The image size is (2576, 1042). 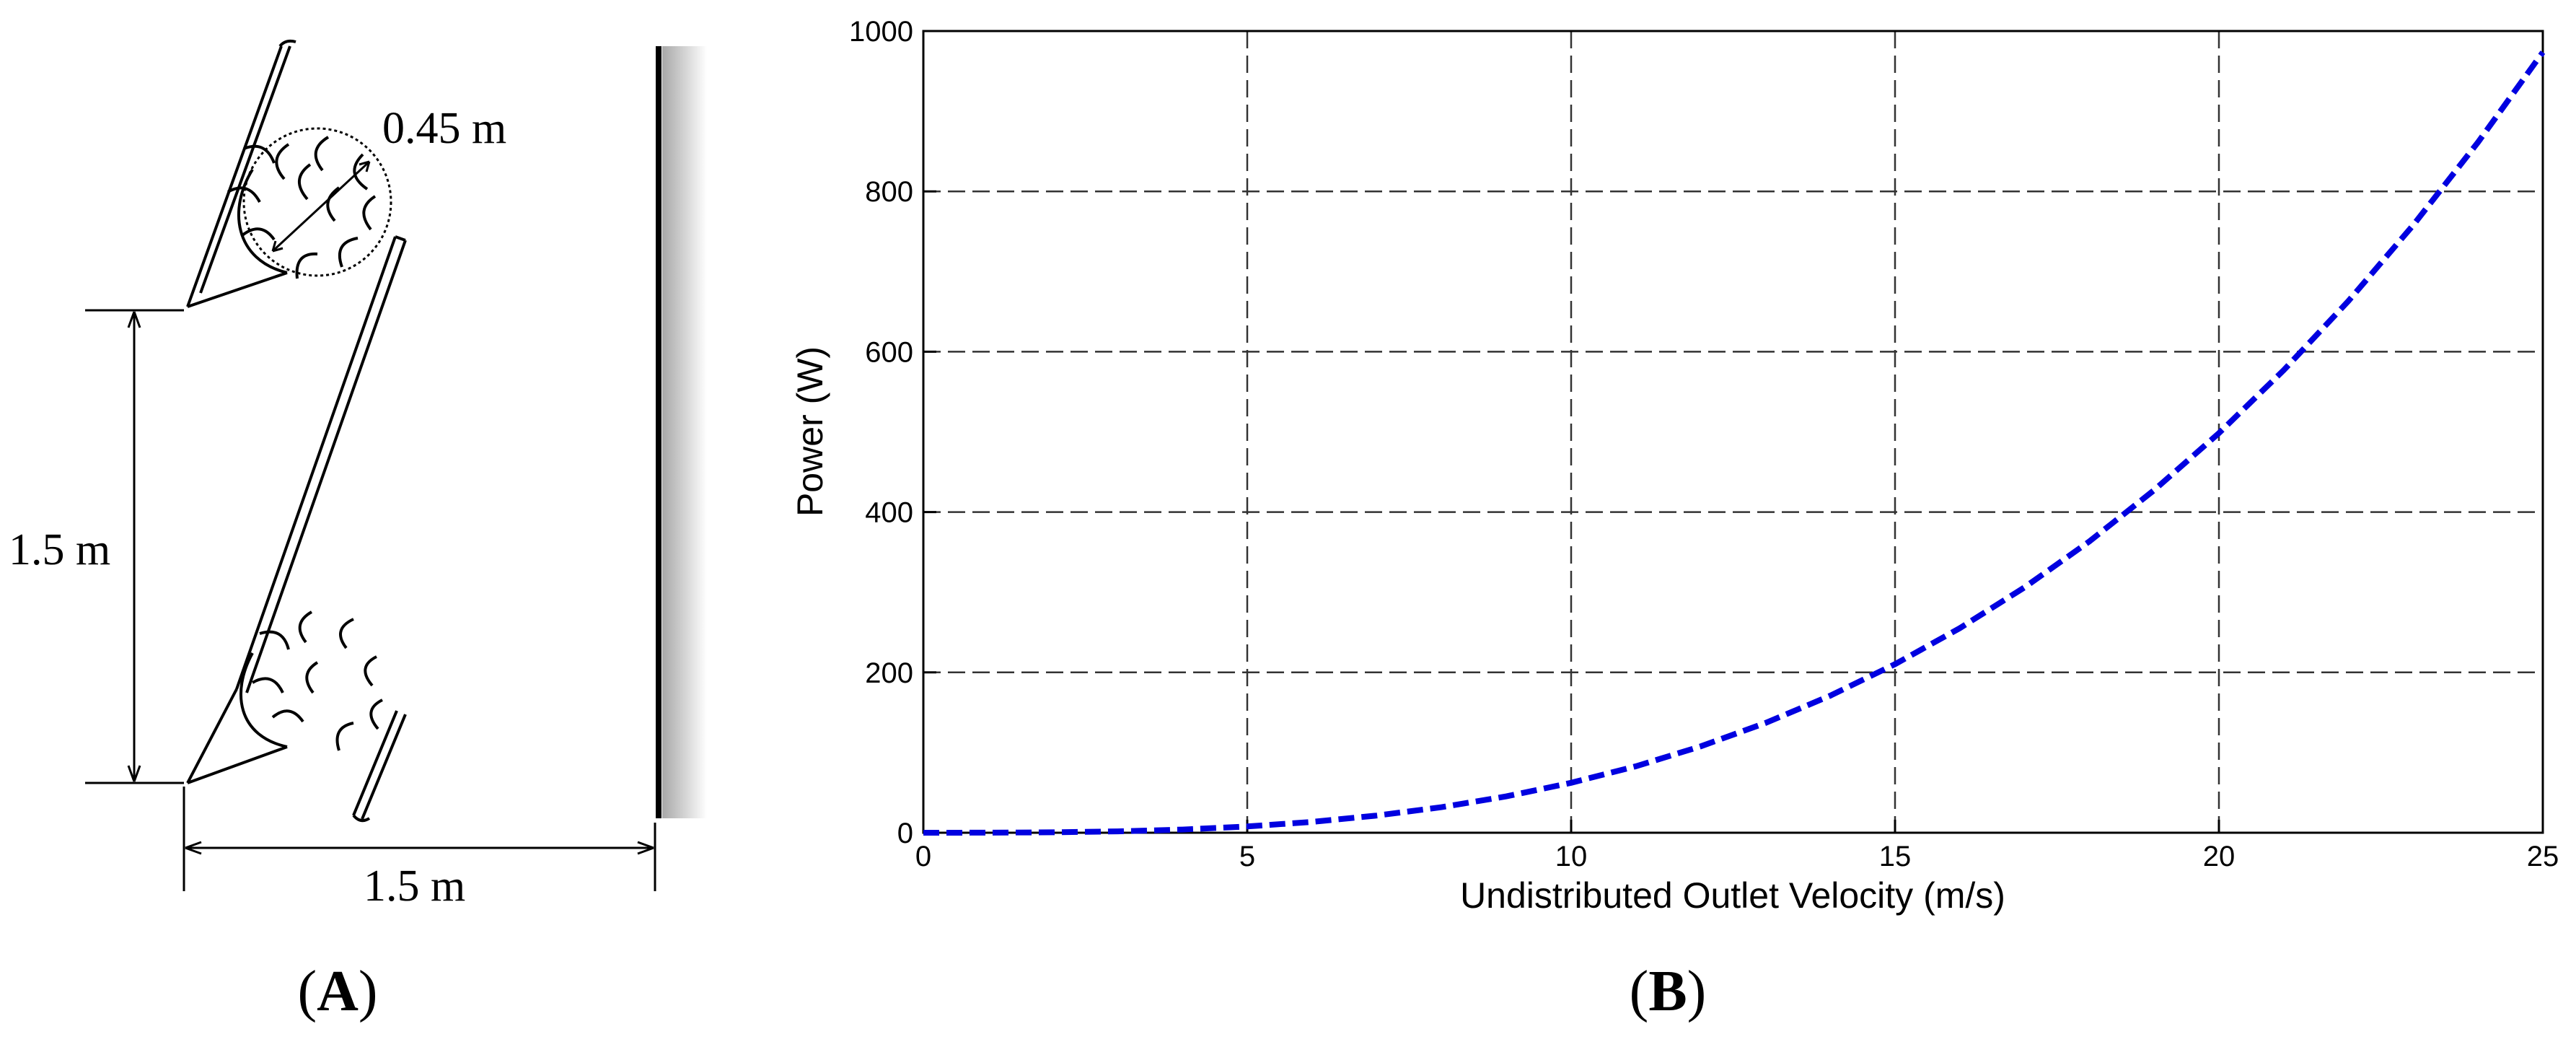 I want to click on x-tick-label: 10, so click(x=1571, y=857).